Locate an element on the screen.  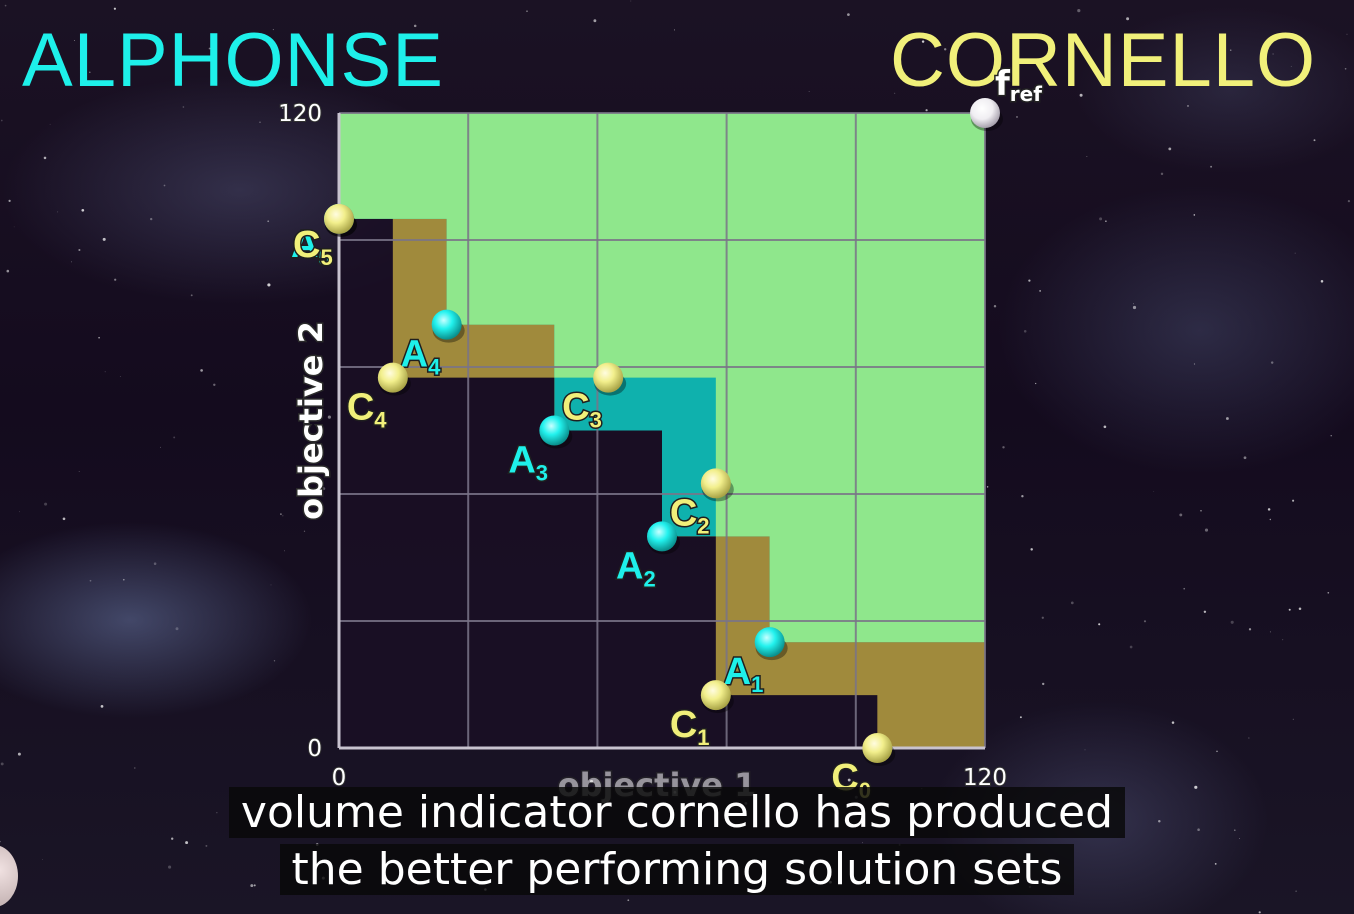
cornello-point-C1 is located at coordinates (715, 695).